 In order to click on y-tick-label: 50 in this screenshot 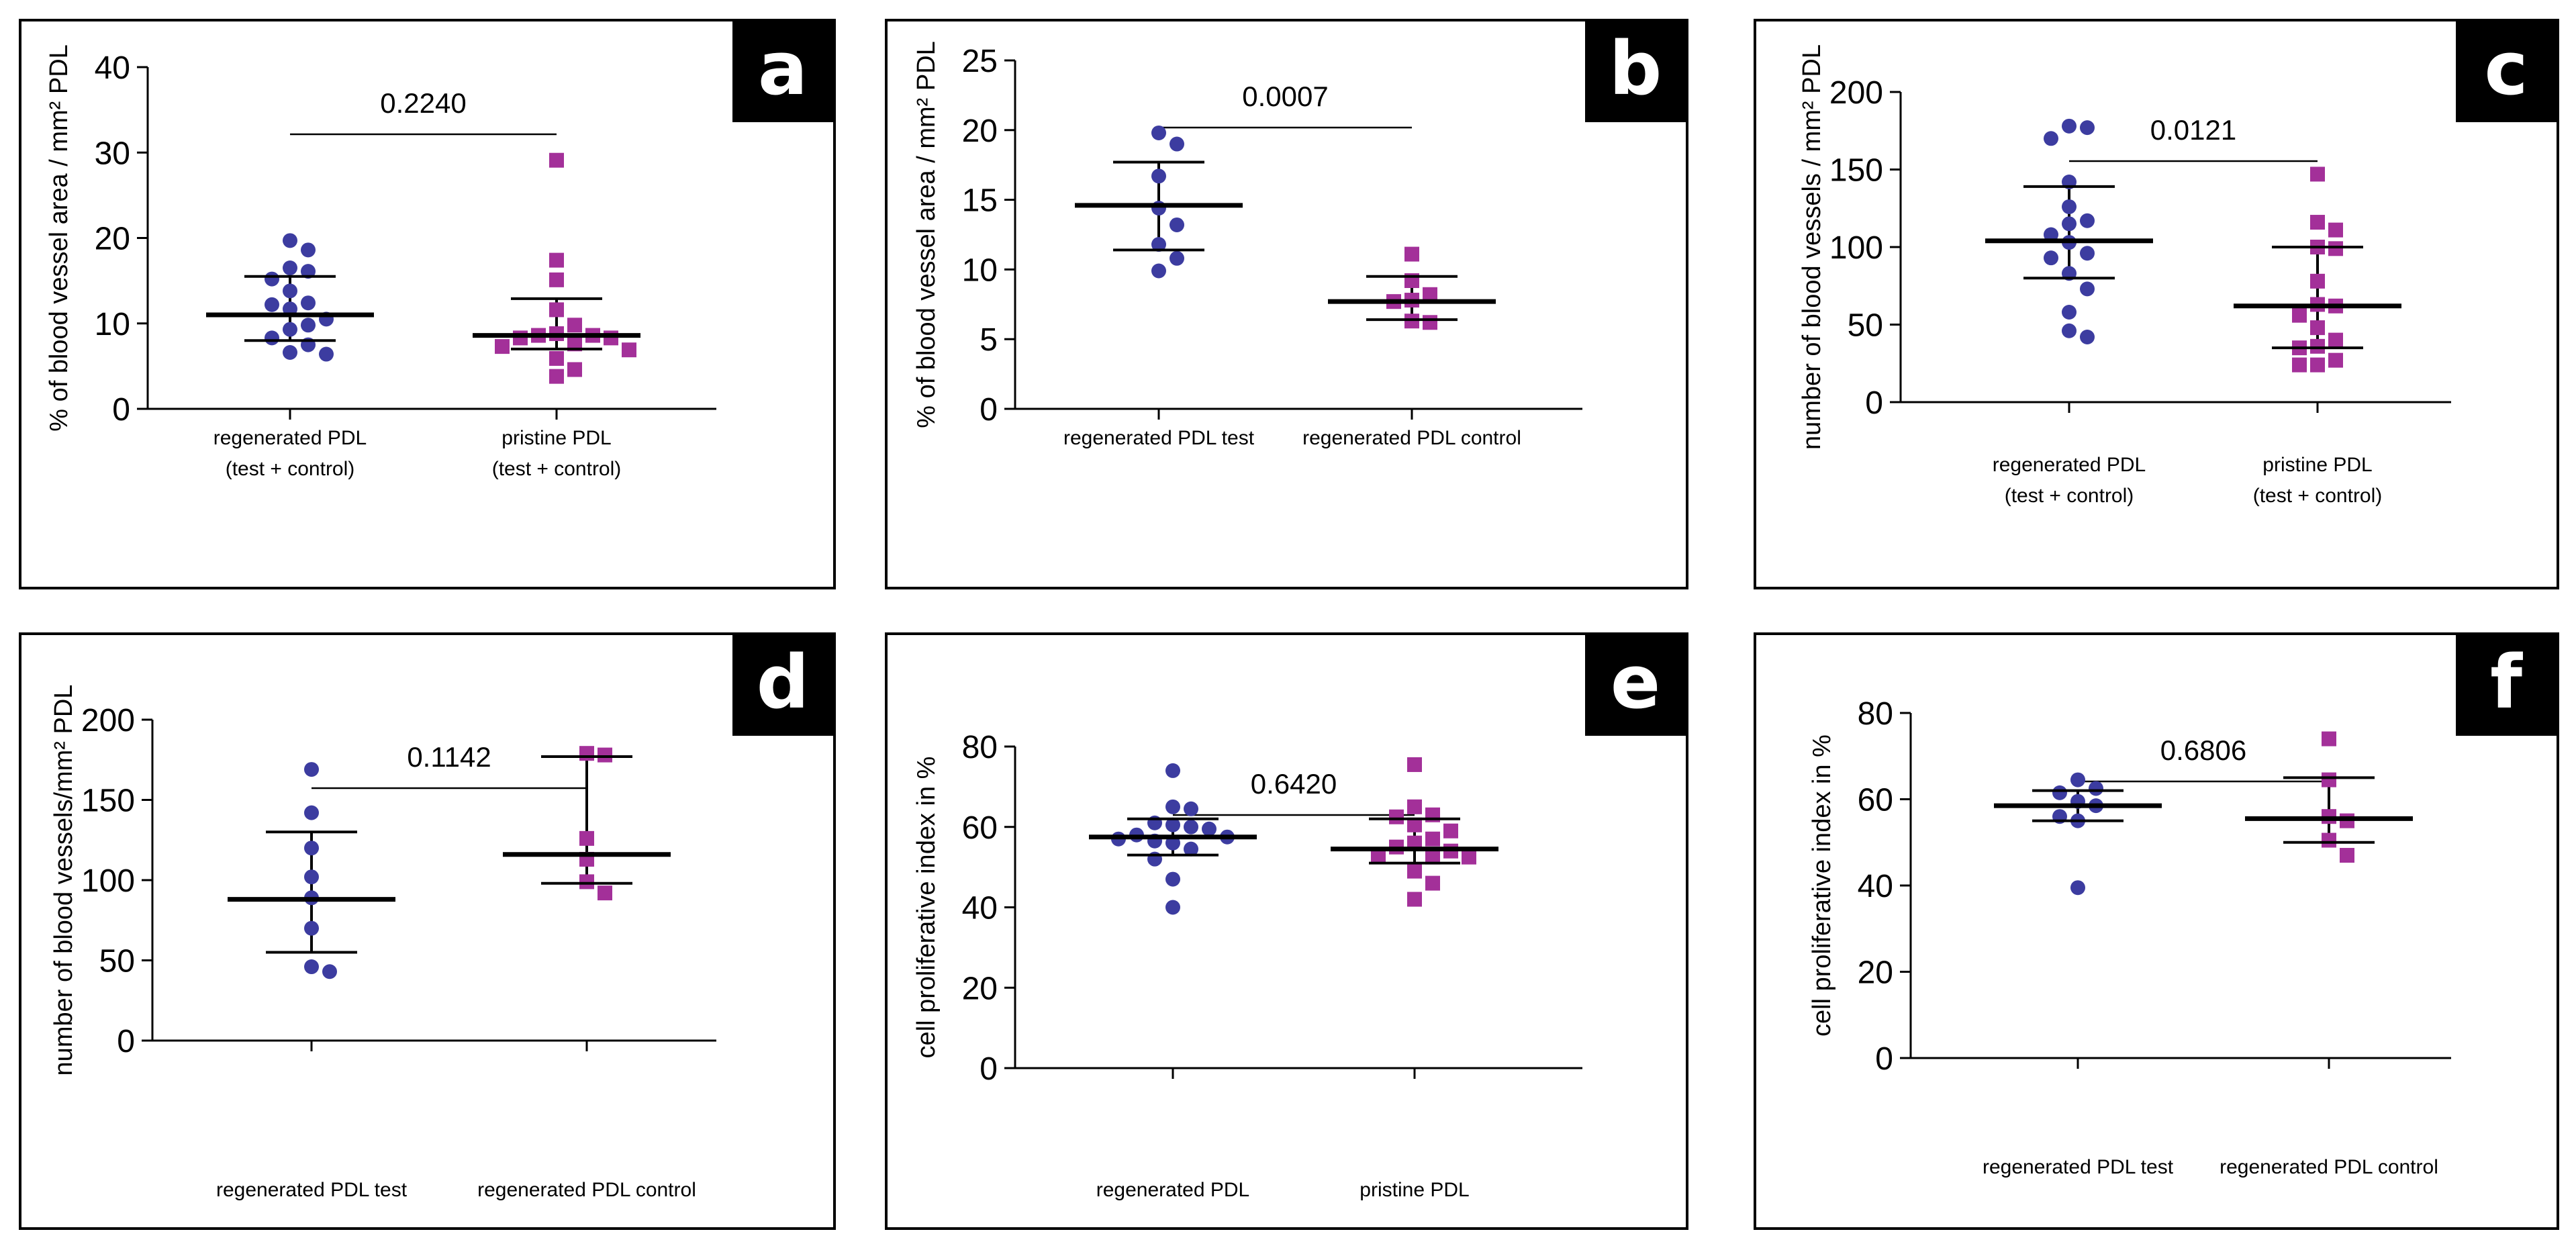, I will do `click(1866, 326)`.